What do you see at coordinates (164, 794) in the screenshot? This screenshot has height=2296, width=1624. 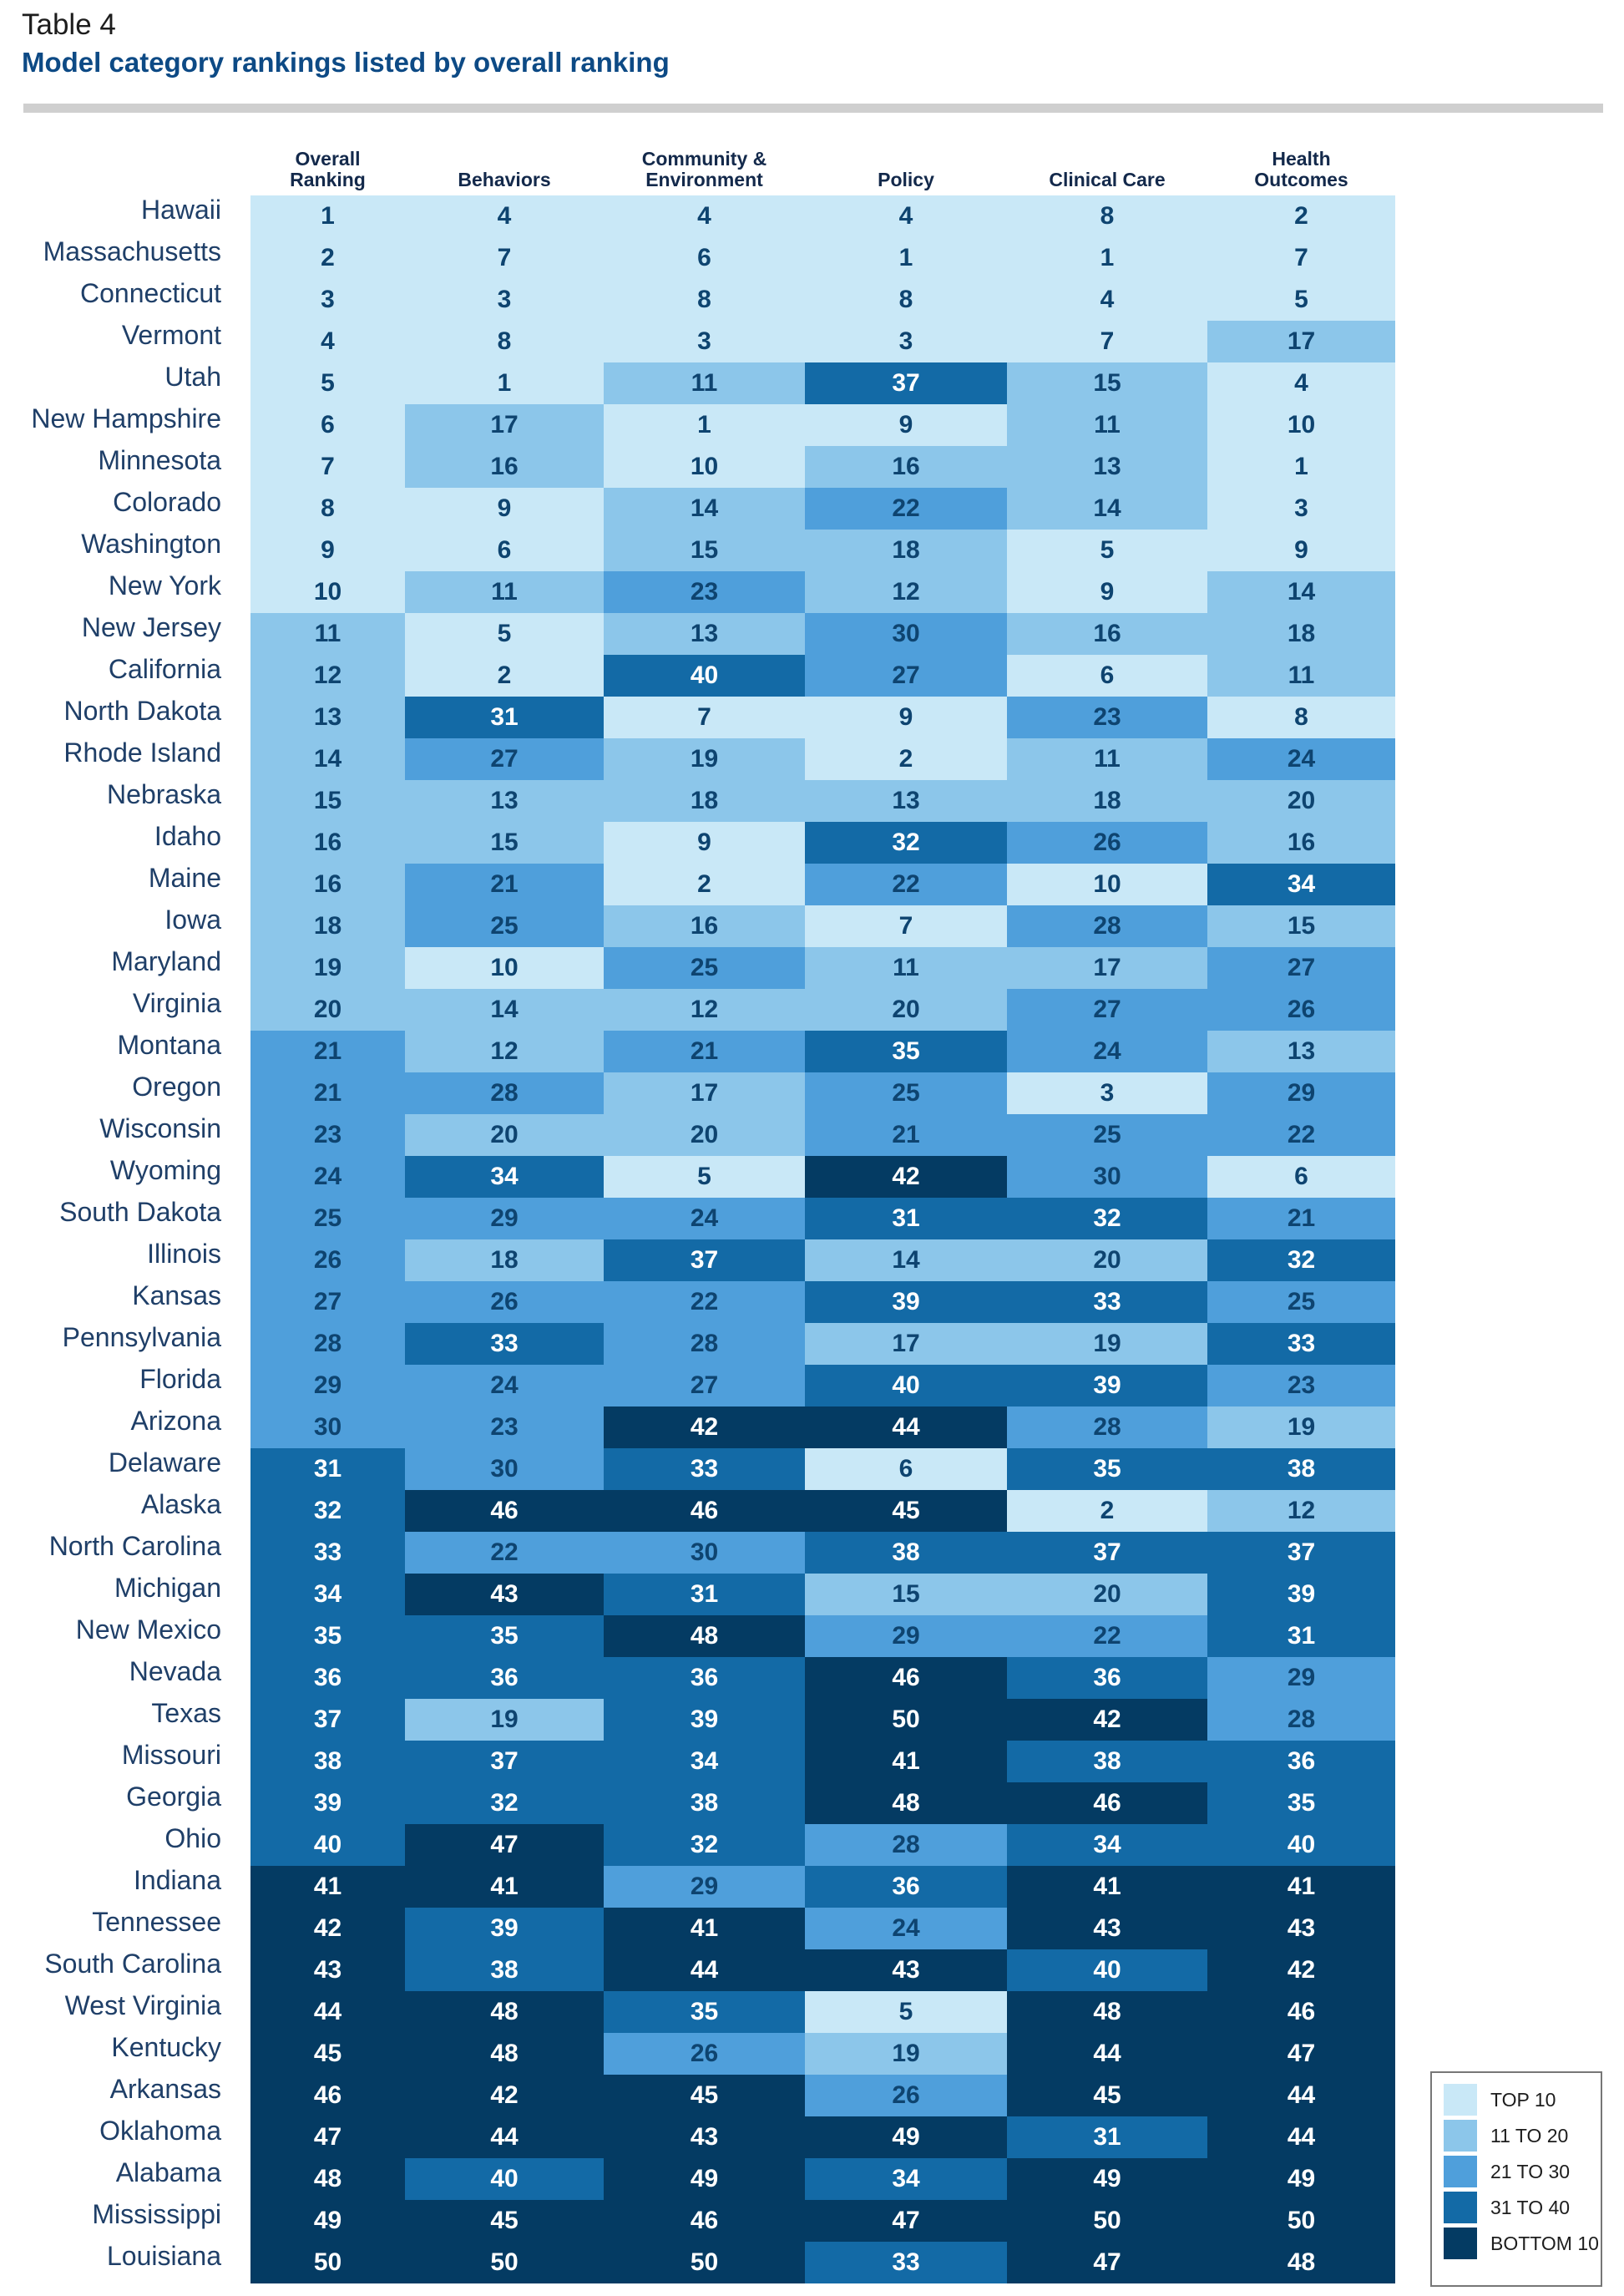 I see `state-label: Nebraska` at bounding box center [164, 794].